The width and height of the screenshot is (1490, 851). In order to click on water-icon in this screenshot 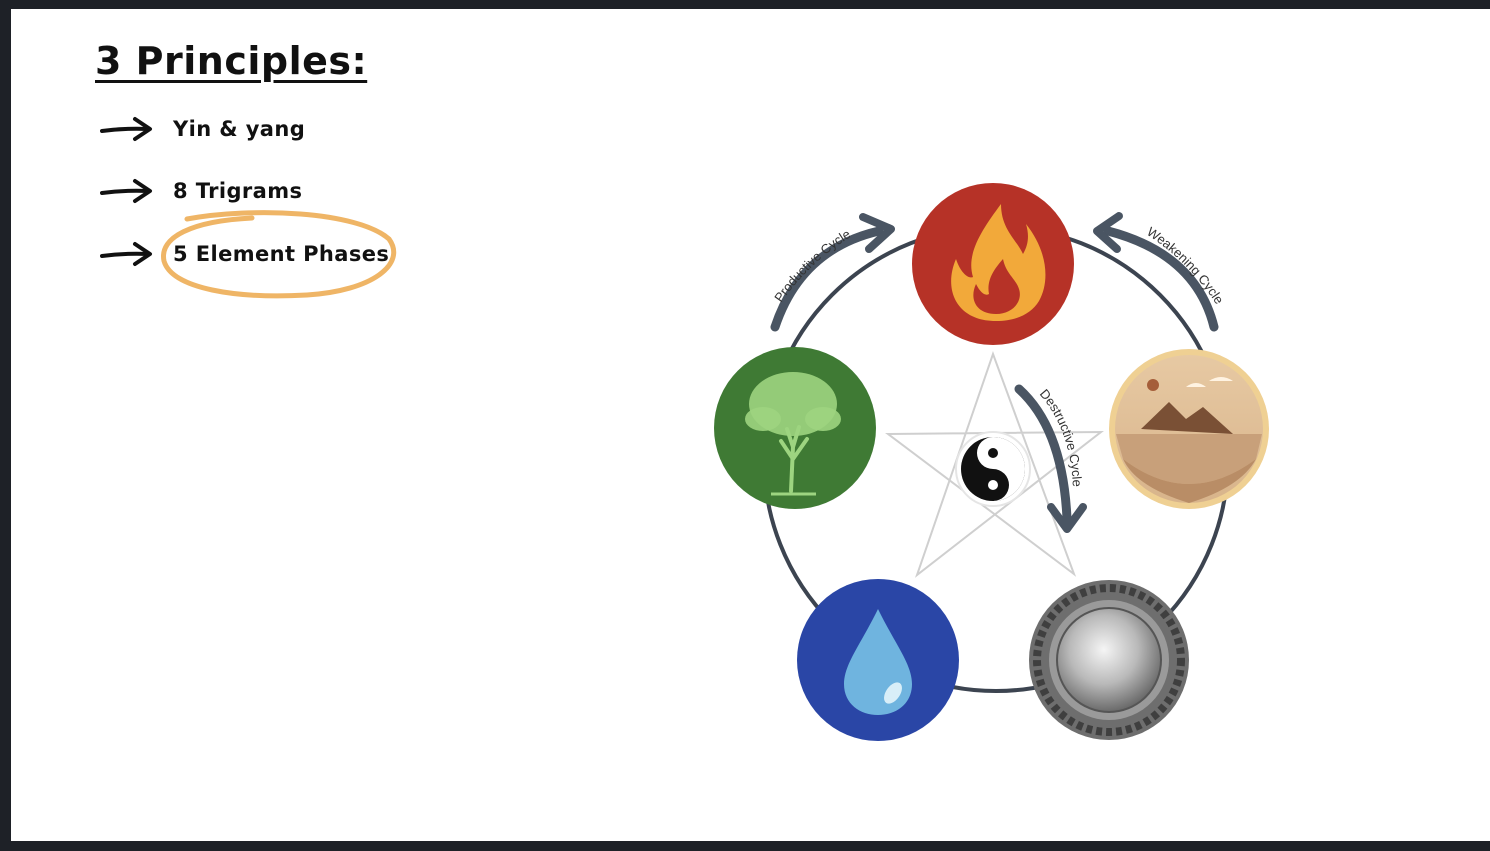, I will do `click(878, 662)`.